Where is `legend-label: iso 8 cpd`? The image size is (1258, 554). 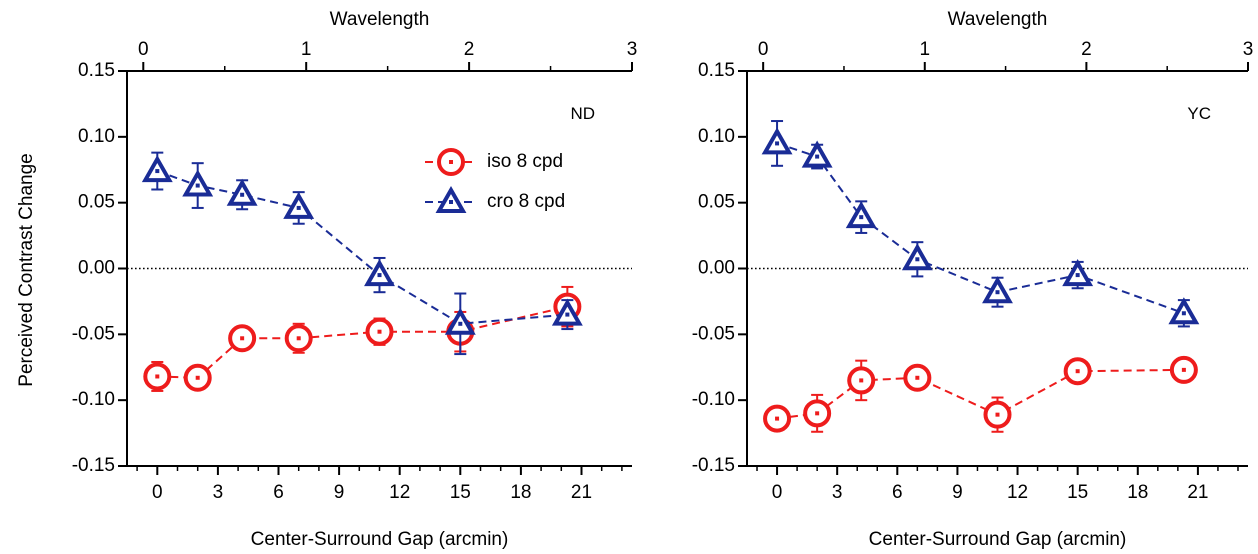 legend-label: iso 8 cpd is located at coordinates (525, 161).